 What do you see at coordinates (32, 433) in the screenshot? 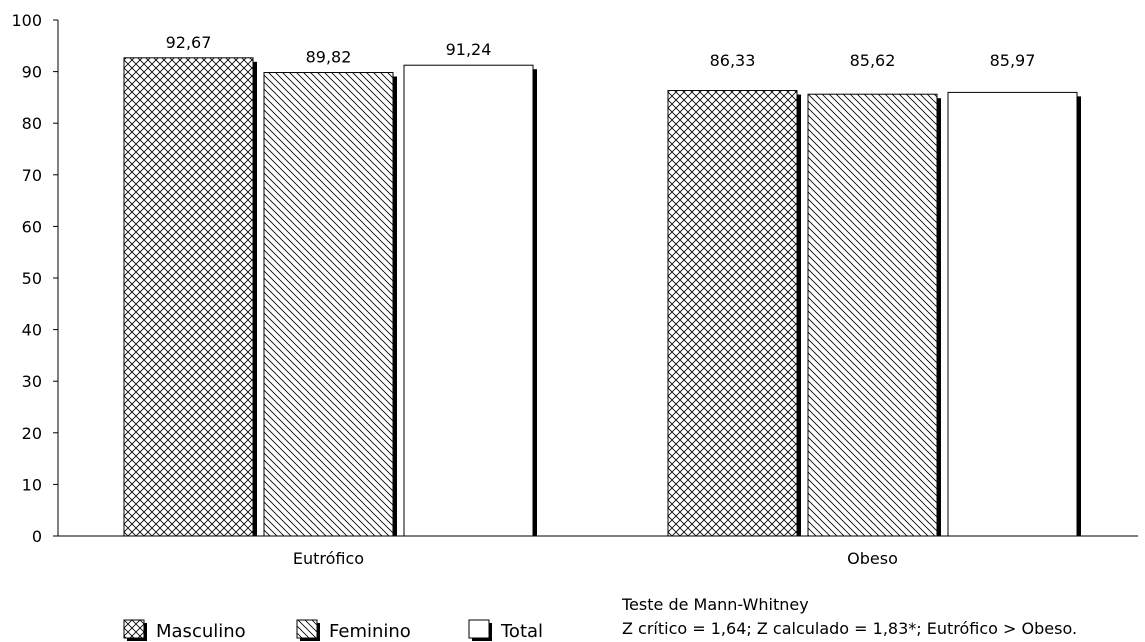
I see `y-tick-label: 20` at bounding box center [32, 433].